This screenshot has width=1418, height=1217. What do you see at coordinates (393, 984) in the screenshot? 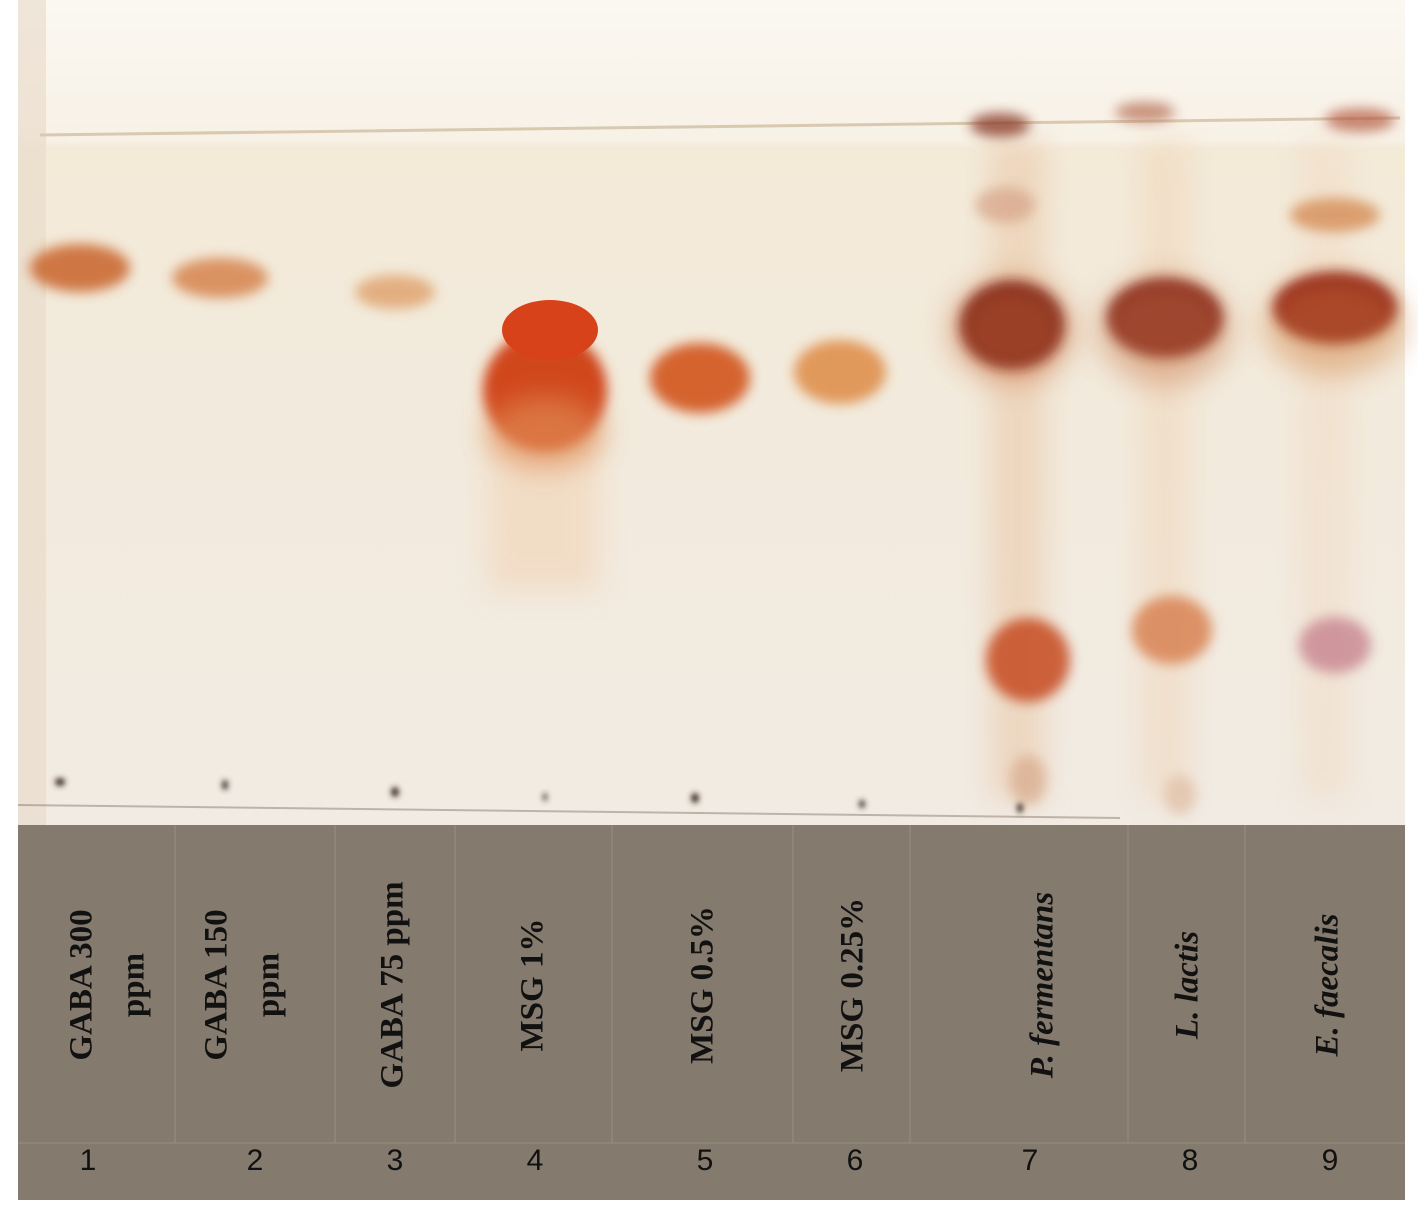
I see `lane-label: GABA 75 ppm` at bounding box center [393, 984].